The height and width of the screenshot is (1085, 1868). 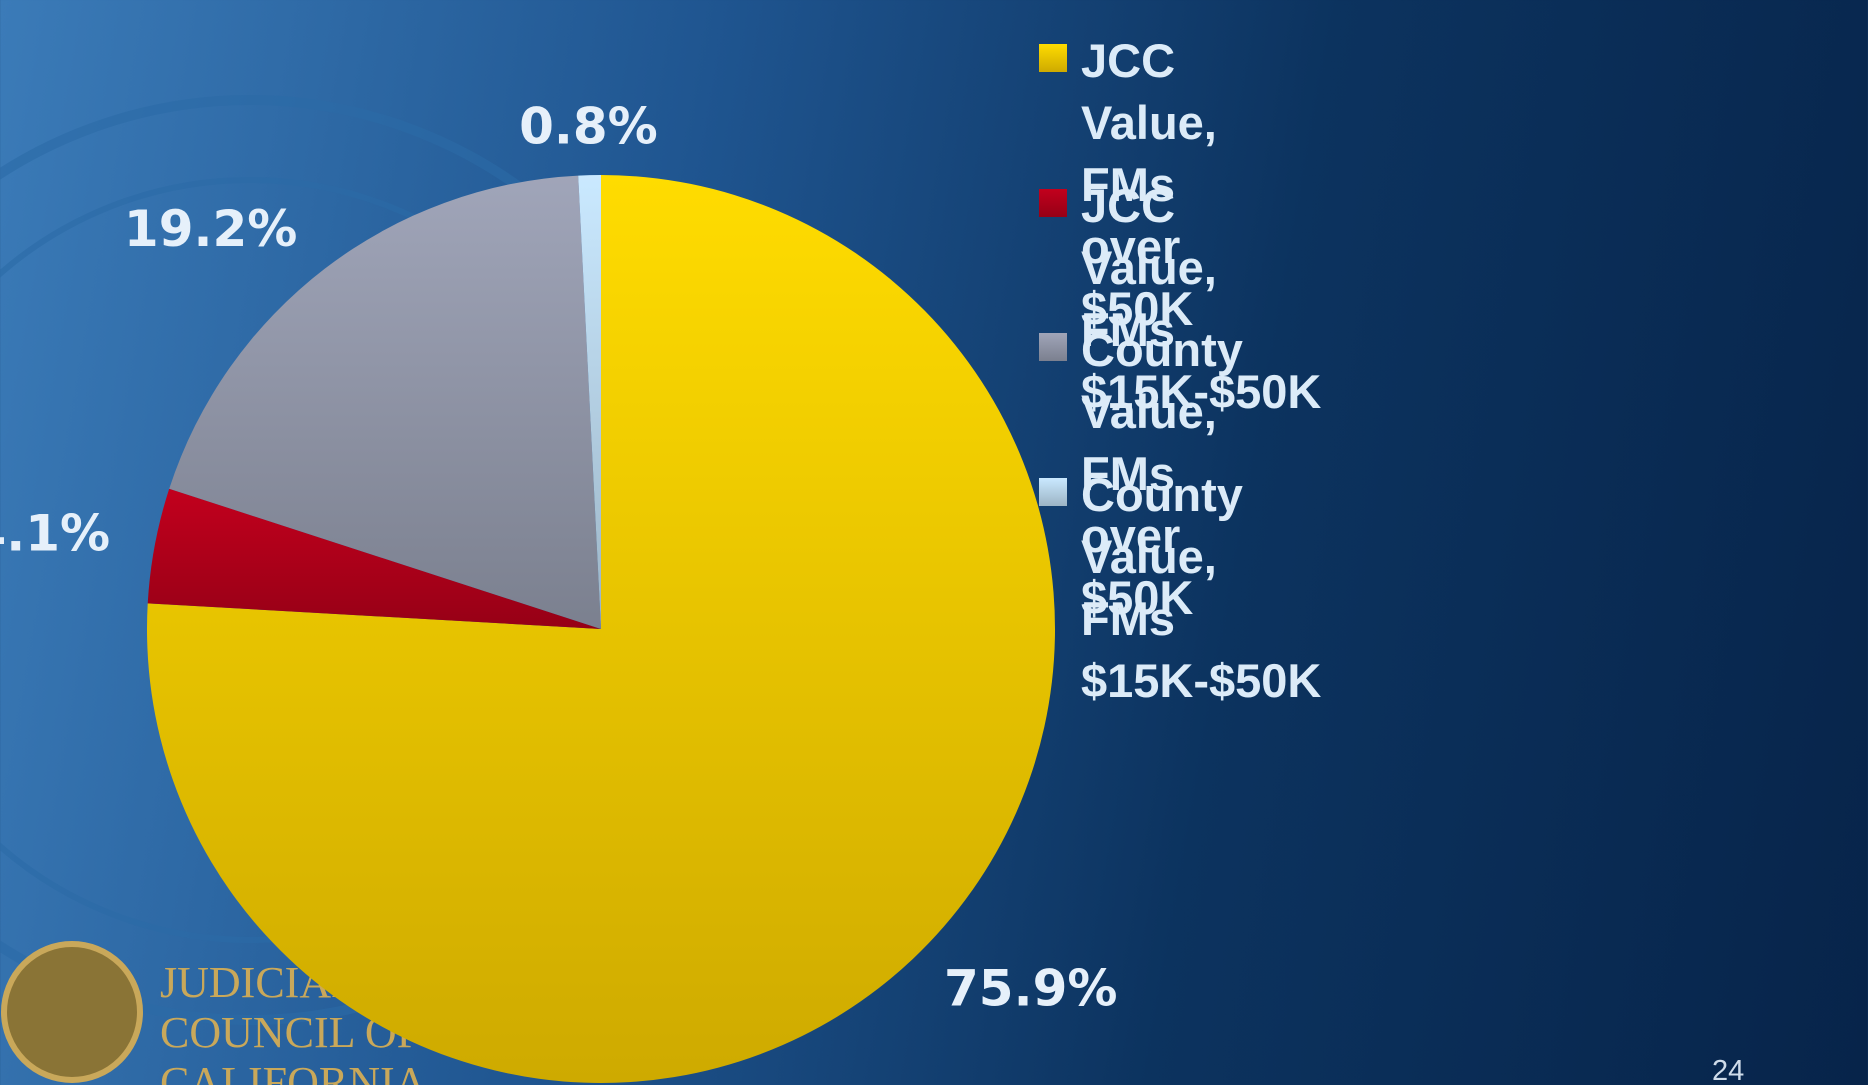 I want to click on legend-item: JCC Value, FMs $15K-$50K, so click(x=1180, y=299).